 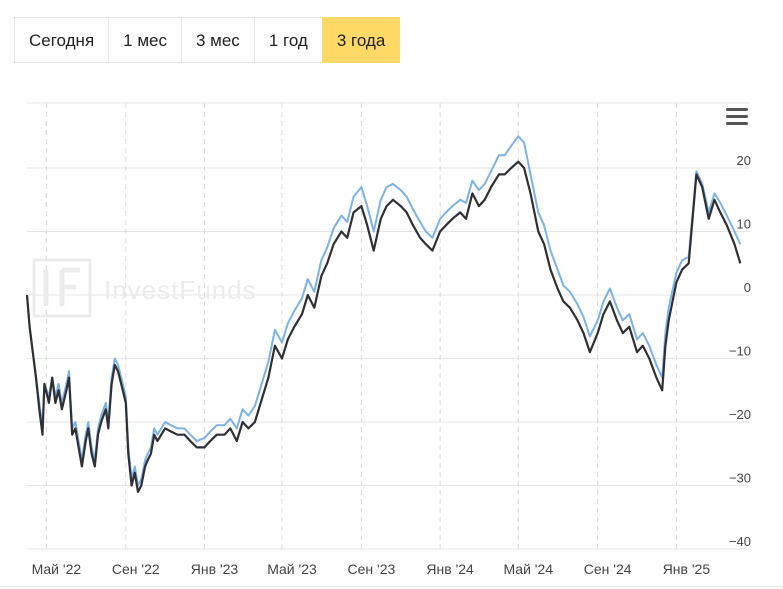 I want to click on chart-menu-icon, so click(x=737, y=117).